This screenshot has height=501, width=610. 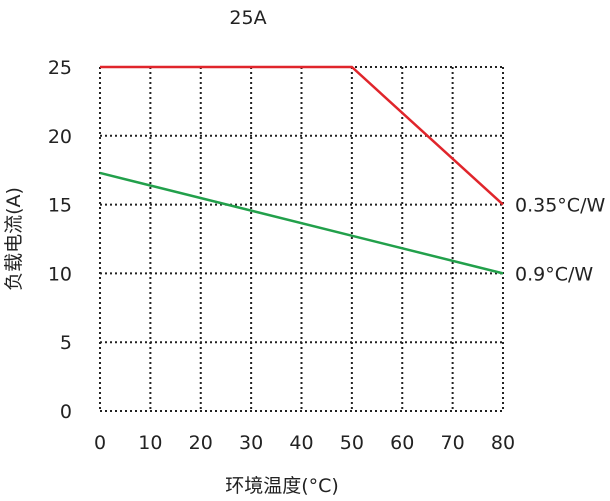 What do you see at coordinates (402, 443) in the screenshot?
I see `x-tick-label-6: 60` at bounding box center [402, 443].